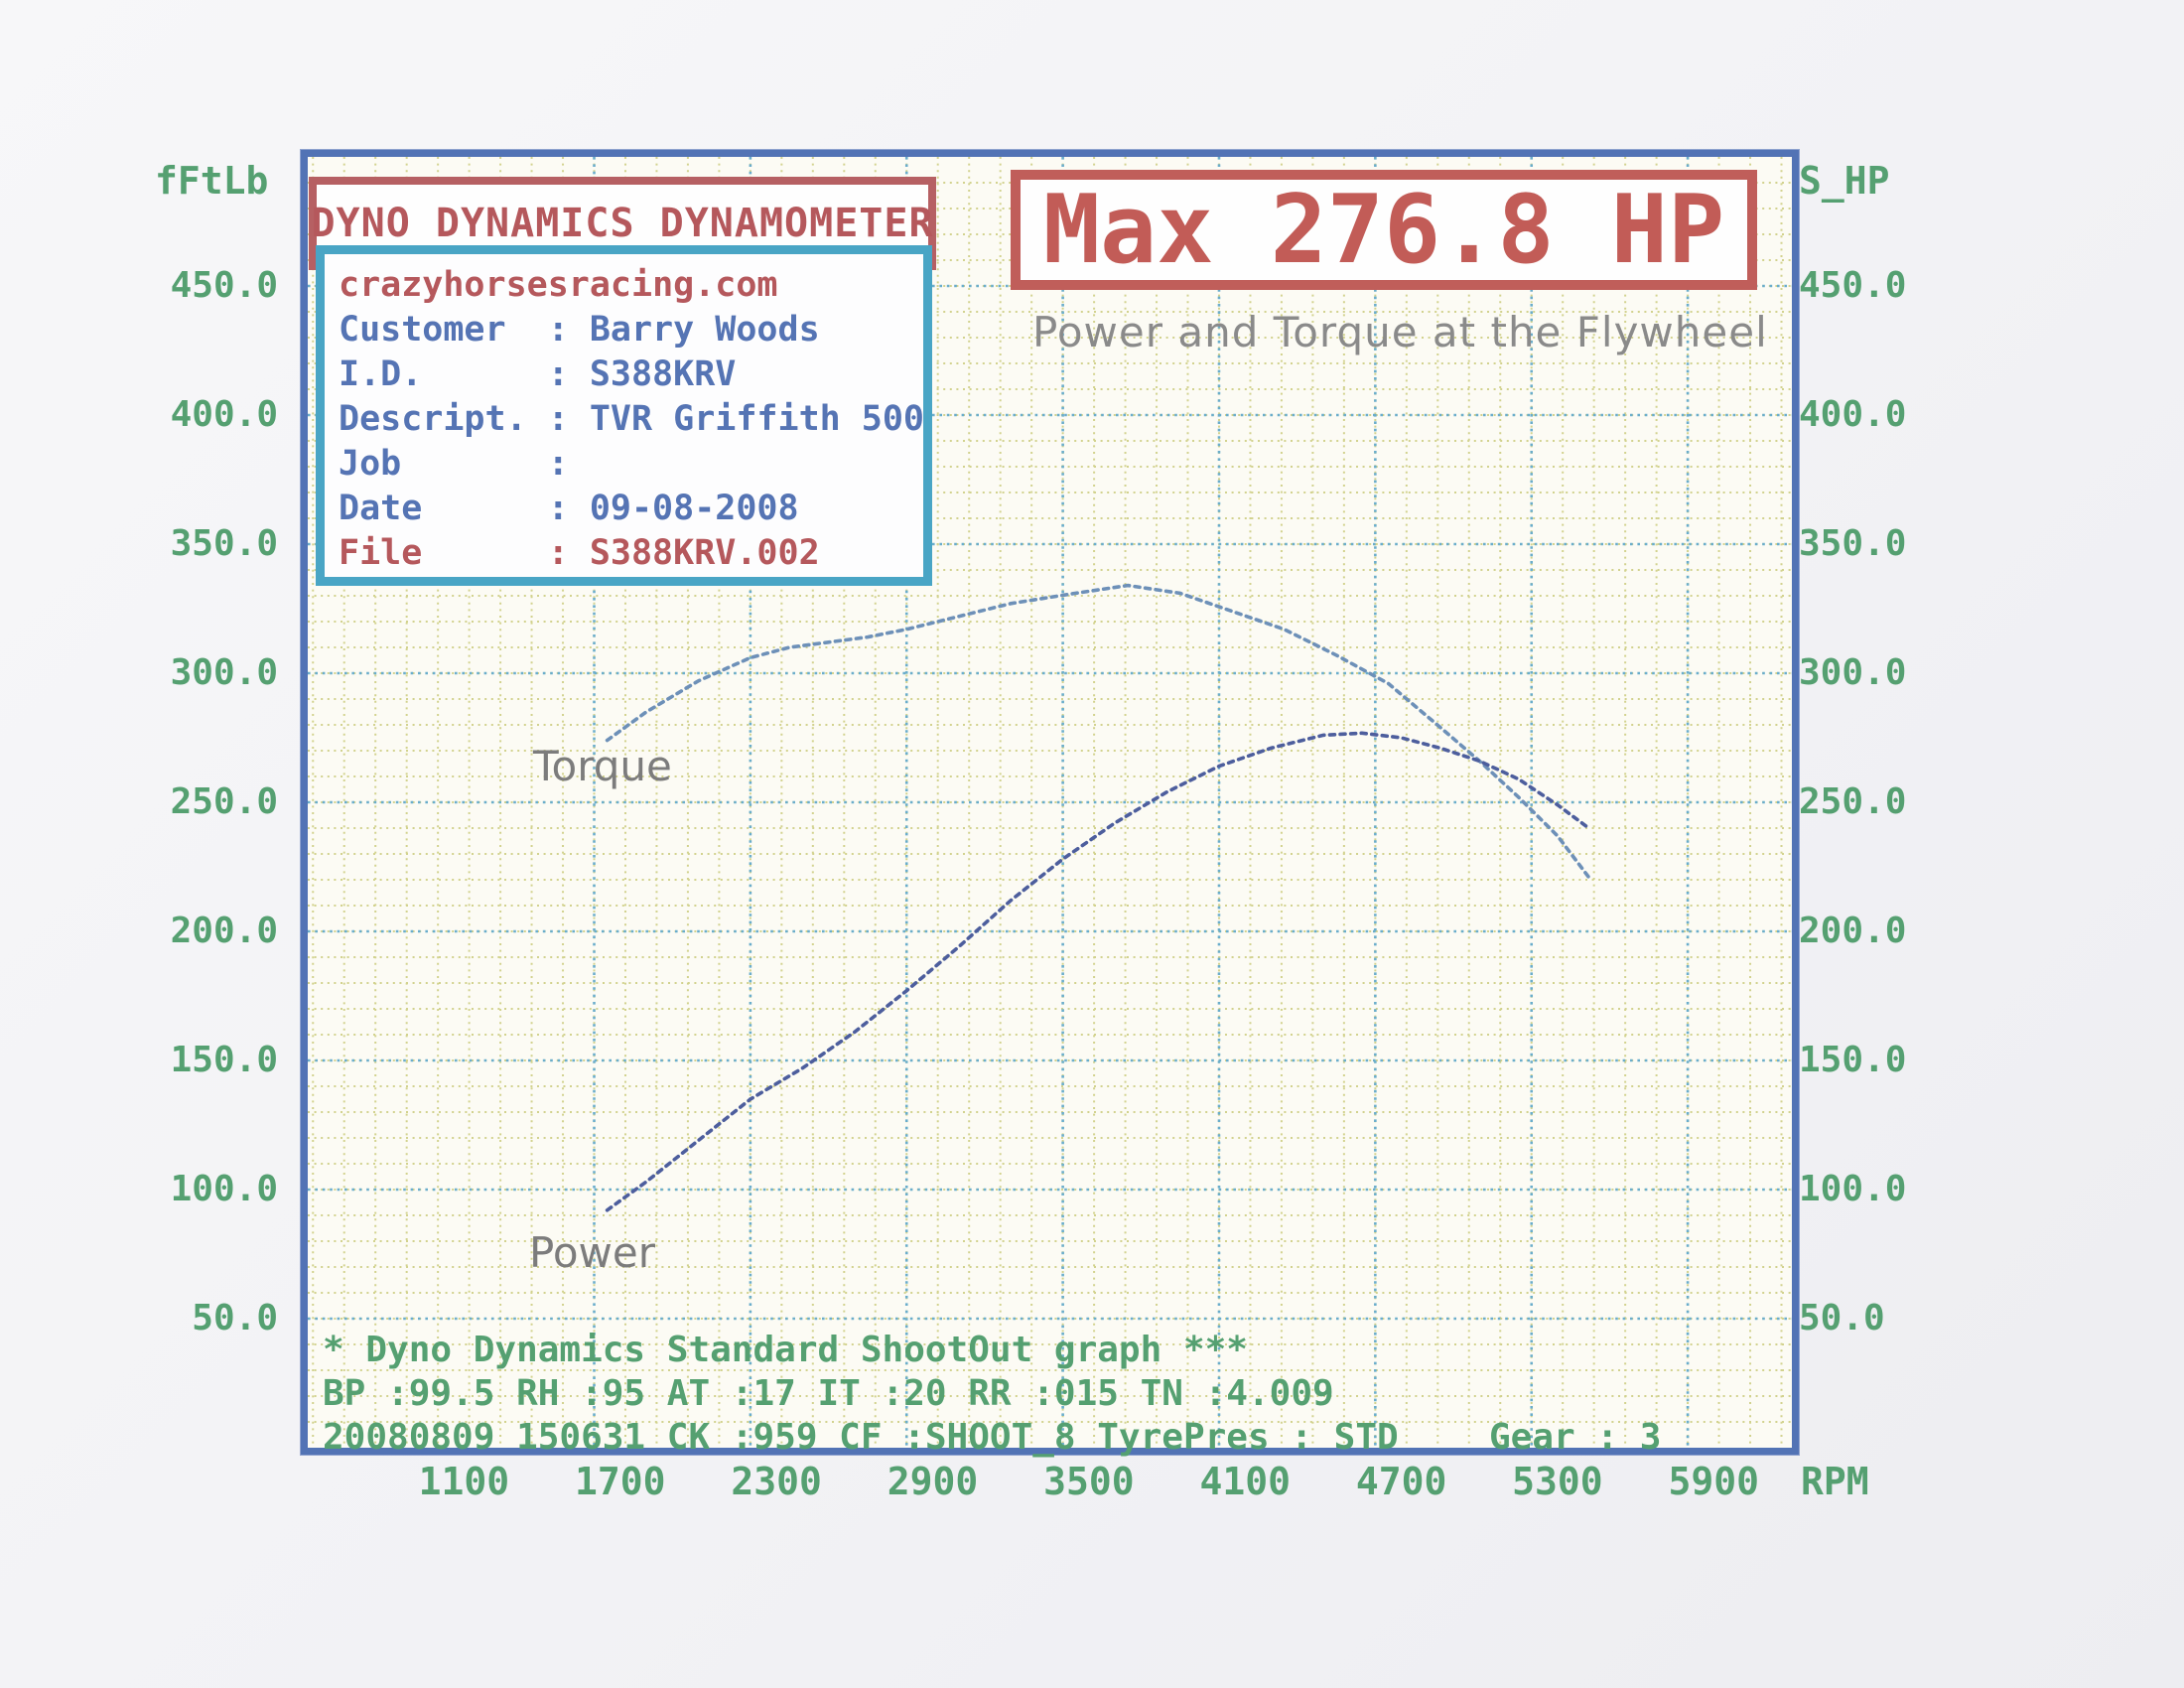  I want to click on website-text: crazyhorsesracing.com, so click(558, 285).